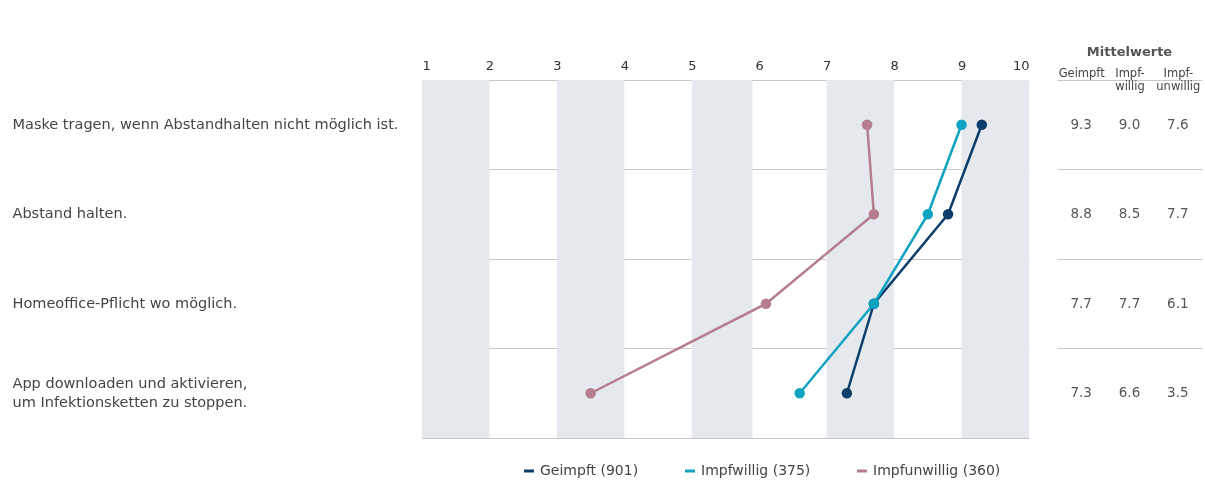 The image size is (1205, 481). Describe the element at coordinates (1178, 79) in the screenshot. I see `text: Impf-unwillig` at that location.